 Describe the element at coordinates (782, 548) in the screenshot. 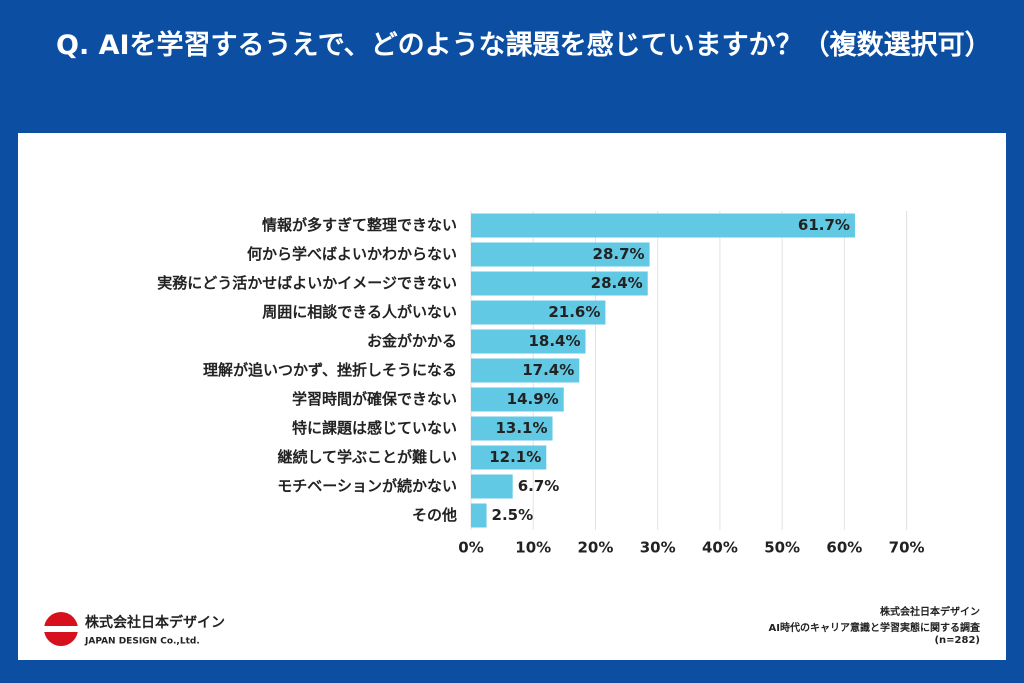

I see `x-tick-label: 50%` at that location.